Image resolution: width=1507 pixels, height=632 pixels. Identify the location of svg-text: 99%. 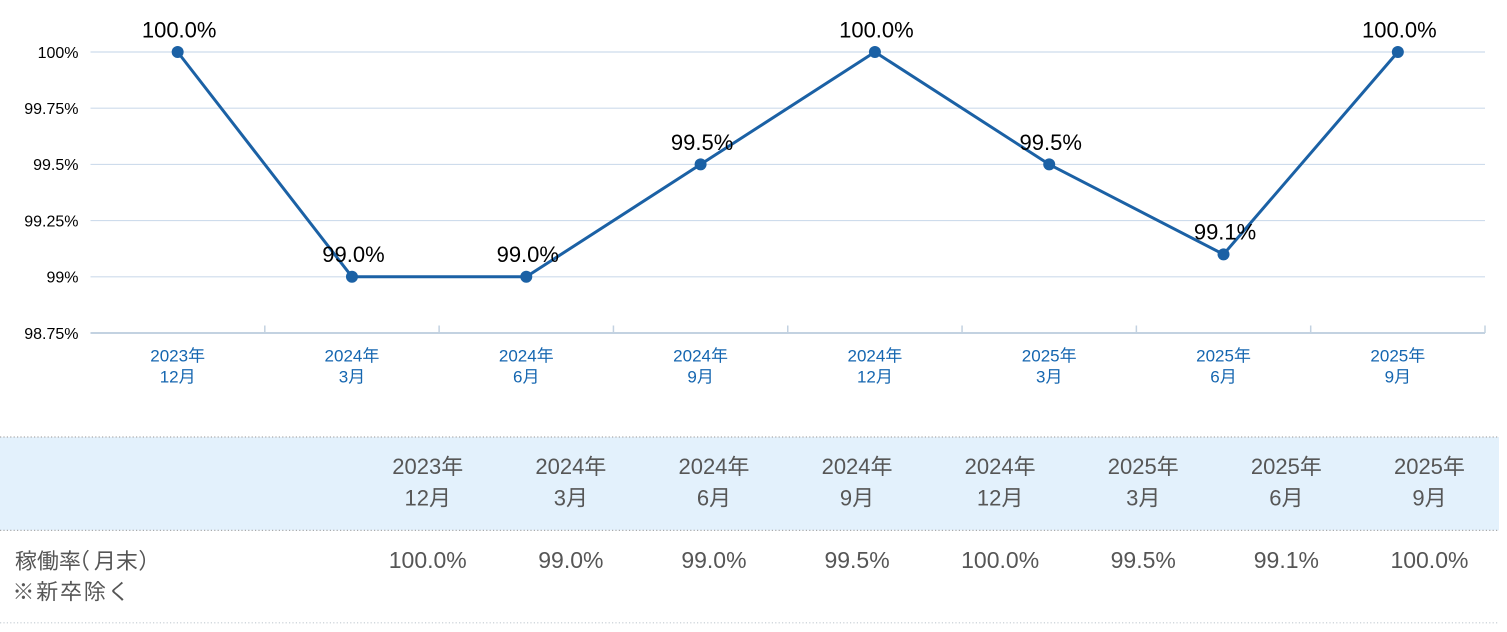
(62, 278).